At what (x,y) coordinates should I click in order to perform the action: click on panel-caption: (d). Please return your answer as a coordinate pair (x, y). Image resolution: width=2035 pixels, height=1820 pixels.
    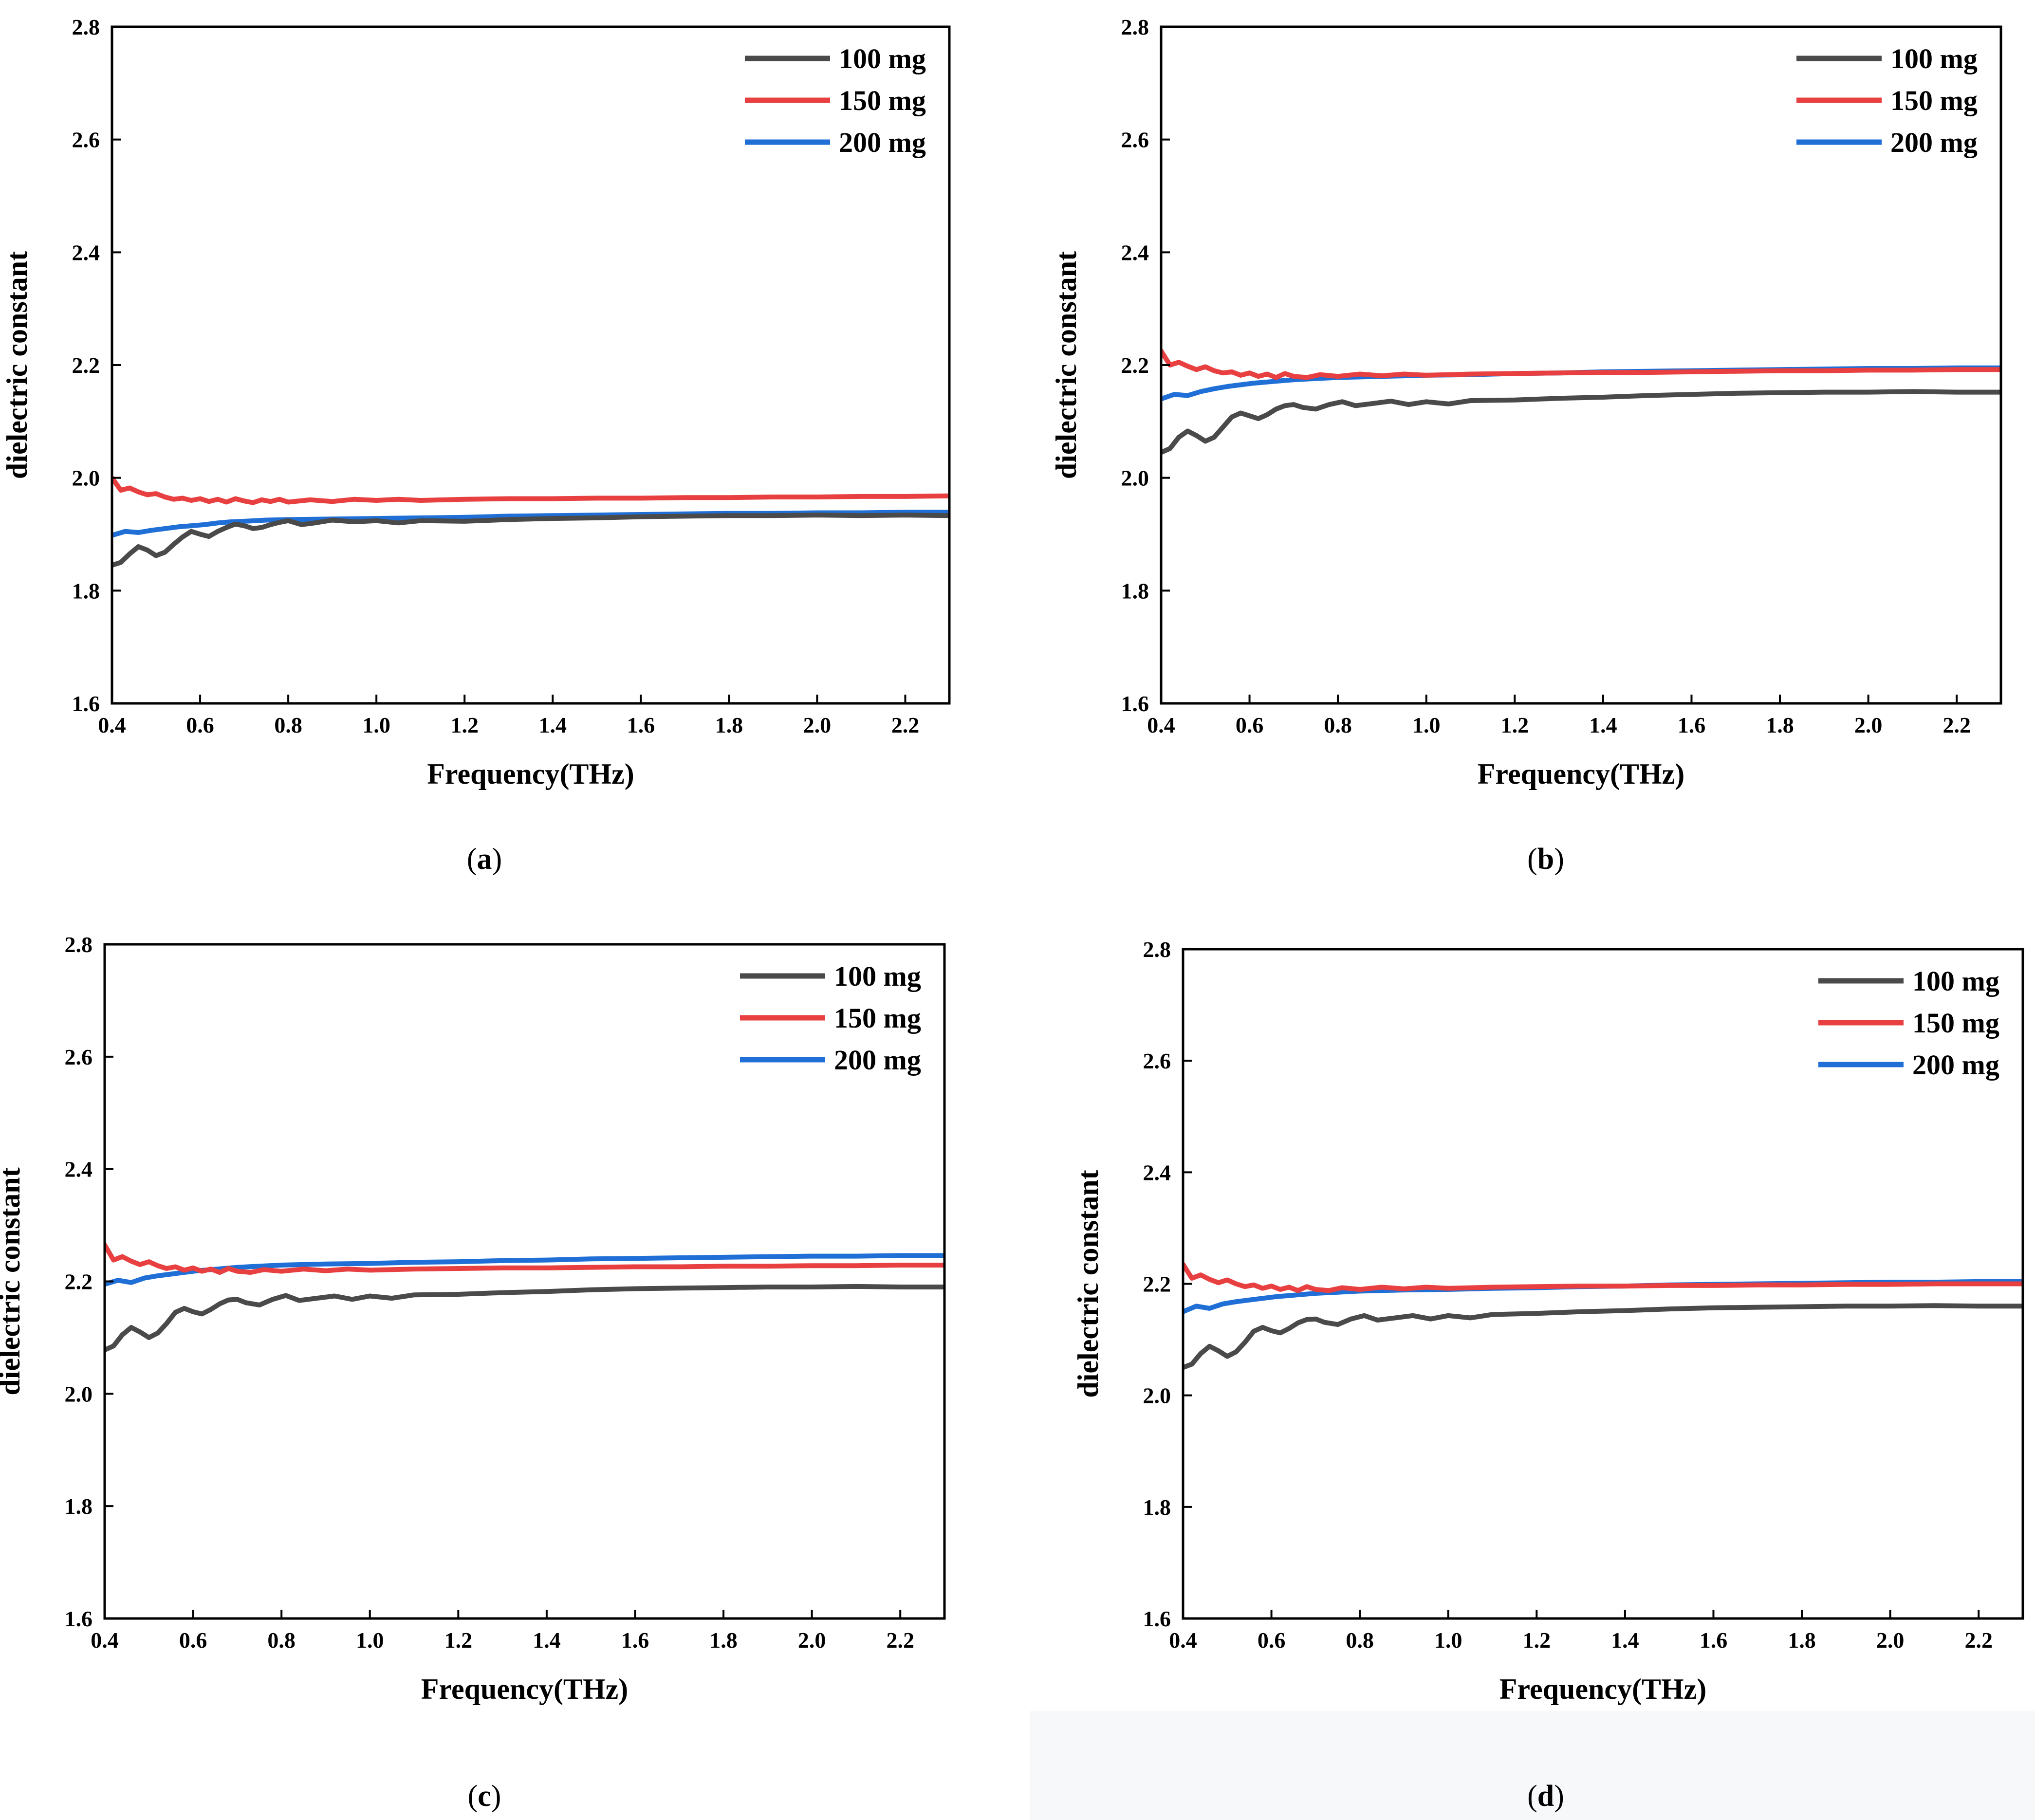
    Looking at the image, I should click on (1545, 1796).